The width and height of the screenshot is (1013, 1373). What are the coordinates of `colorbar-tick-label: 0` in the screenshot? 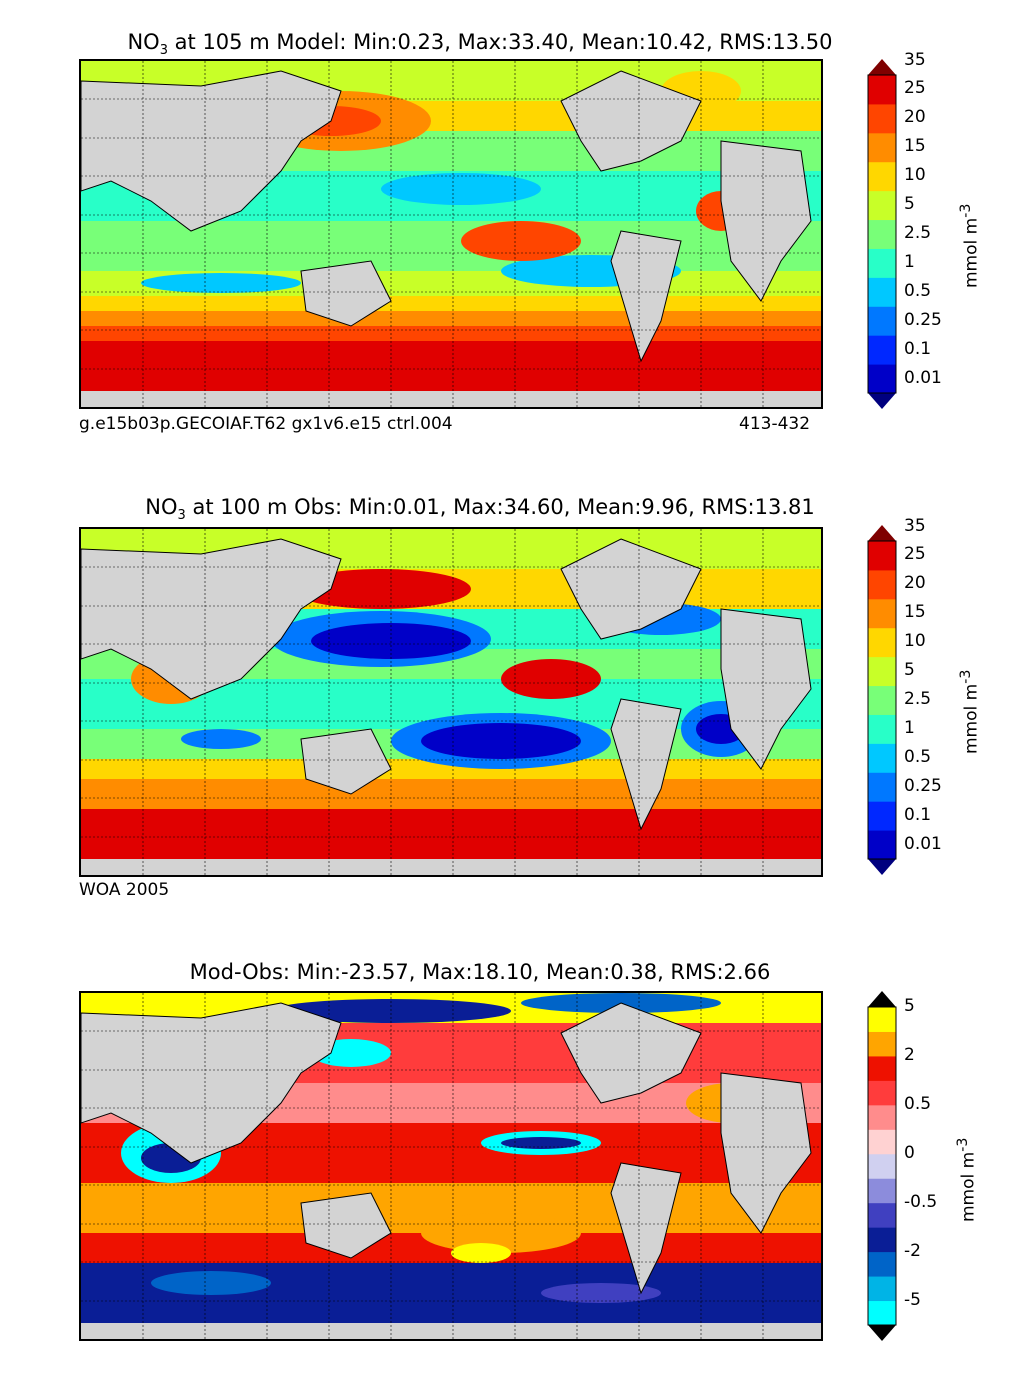 It's located at (909, 1152).